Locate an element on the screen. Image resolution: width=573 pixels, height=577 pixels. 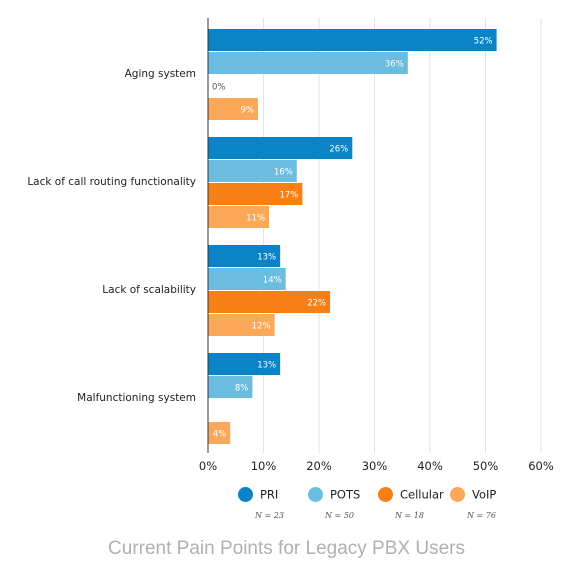
legend-item-voip: VoIP is located at coordinates (490, 493).